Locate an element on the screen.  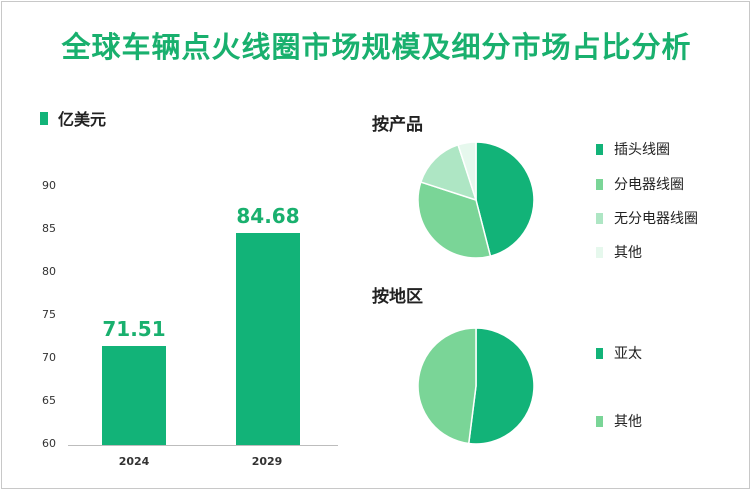
unit-legend: 亿美元 is located at coordinates (73, 118).